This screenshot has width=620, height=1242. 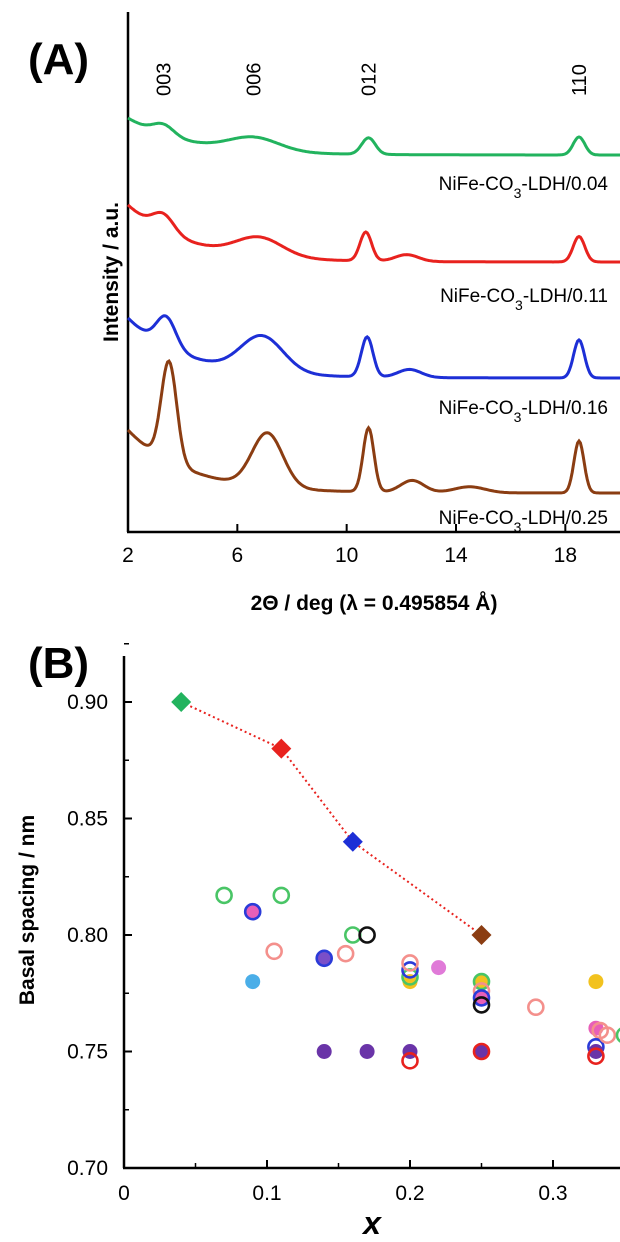 I want to click on panel-a-series-label: NiFe-CO3-LDH/0.16, so click(x=523, y=411).